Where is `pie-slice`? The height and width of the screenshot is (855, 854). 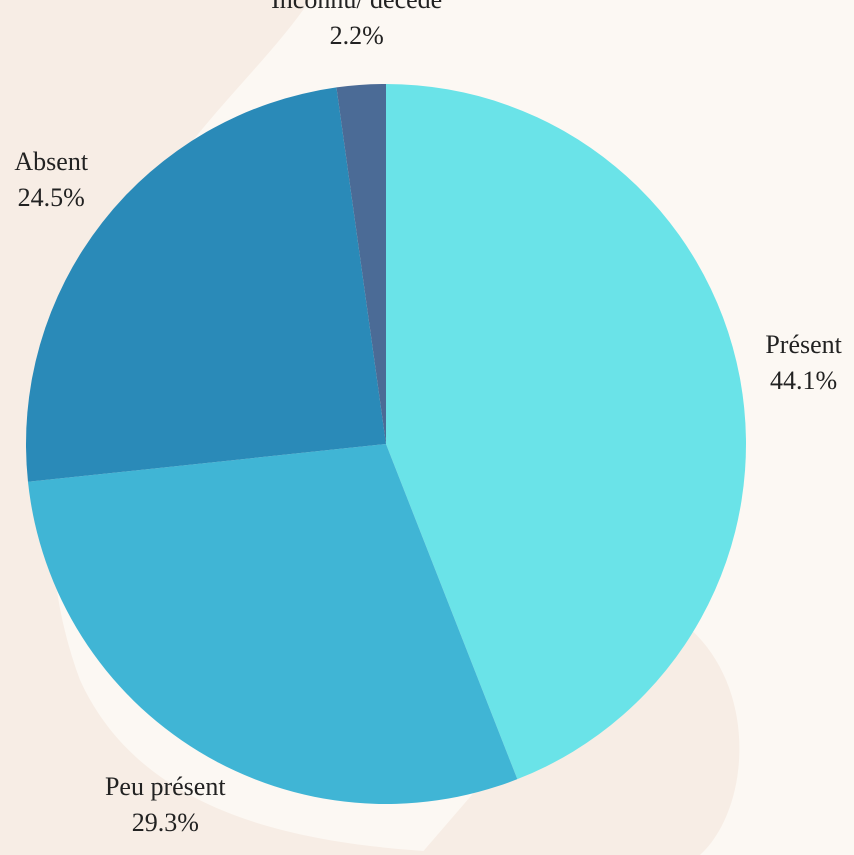 pie-slice is located at coordinates (361, 264).